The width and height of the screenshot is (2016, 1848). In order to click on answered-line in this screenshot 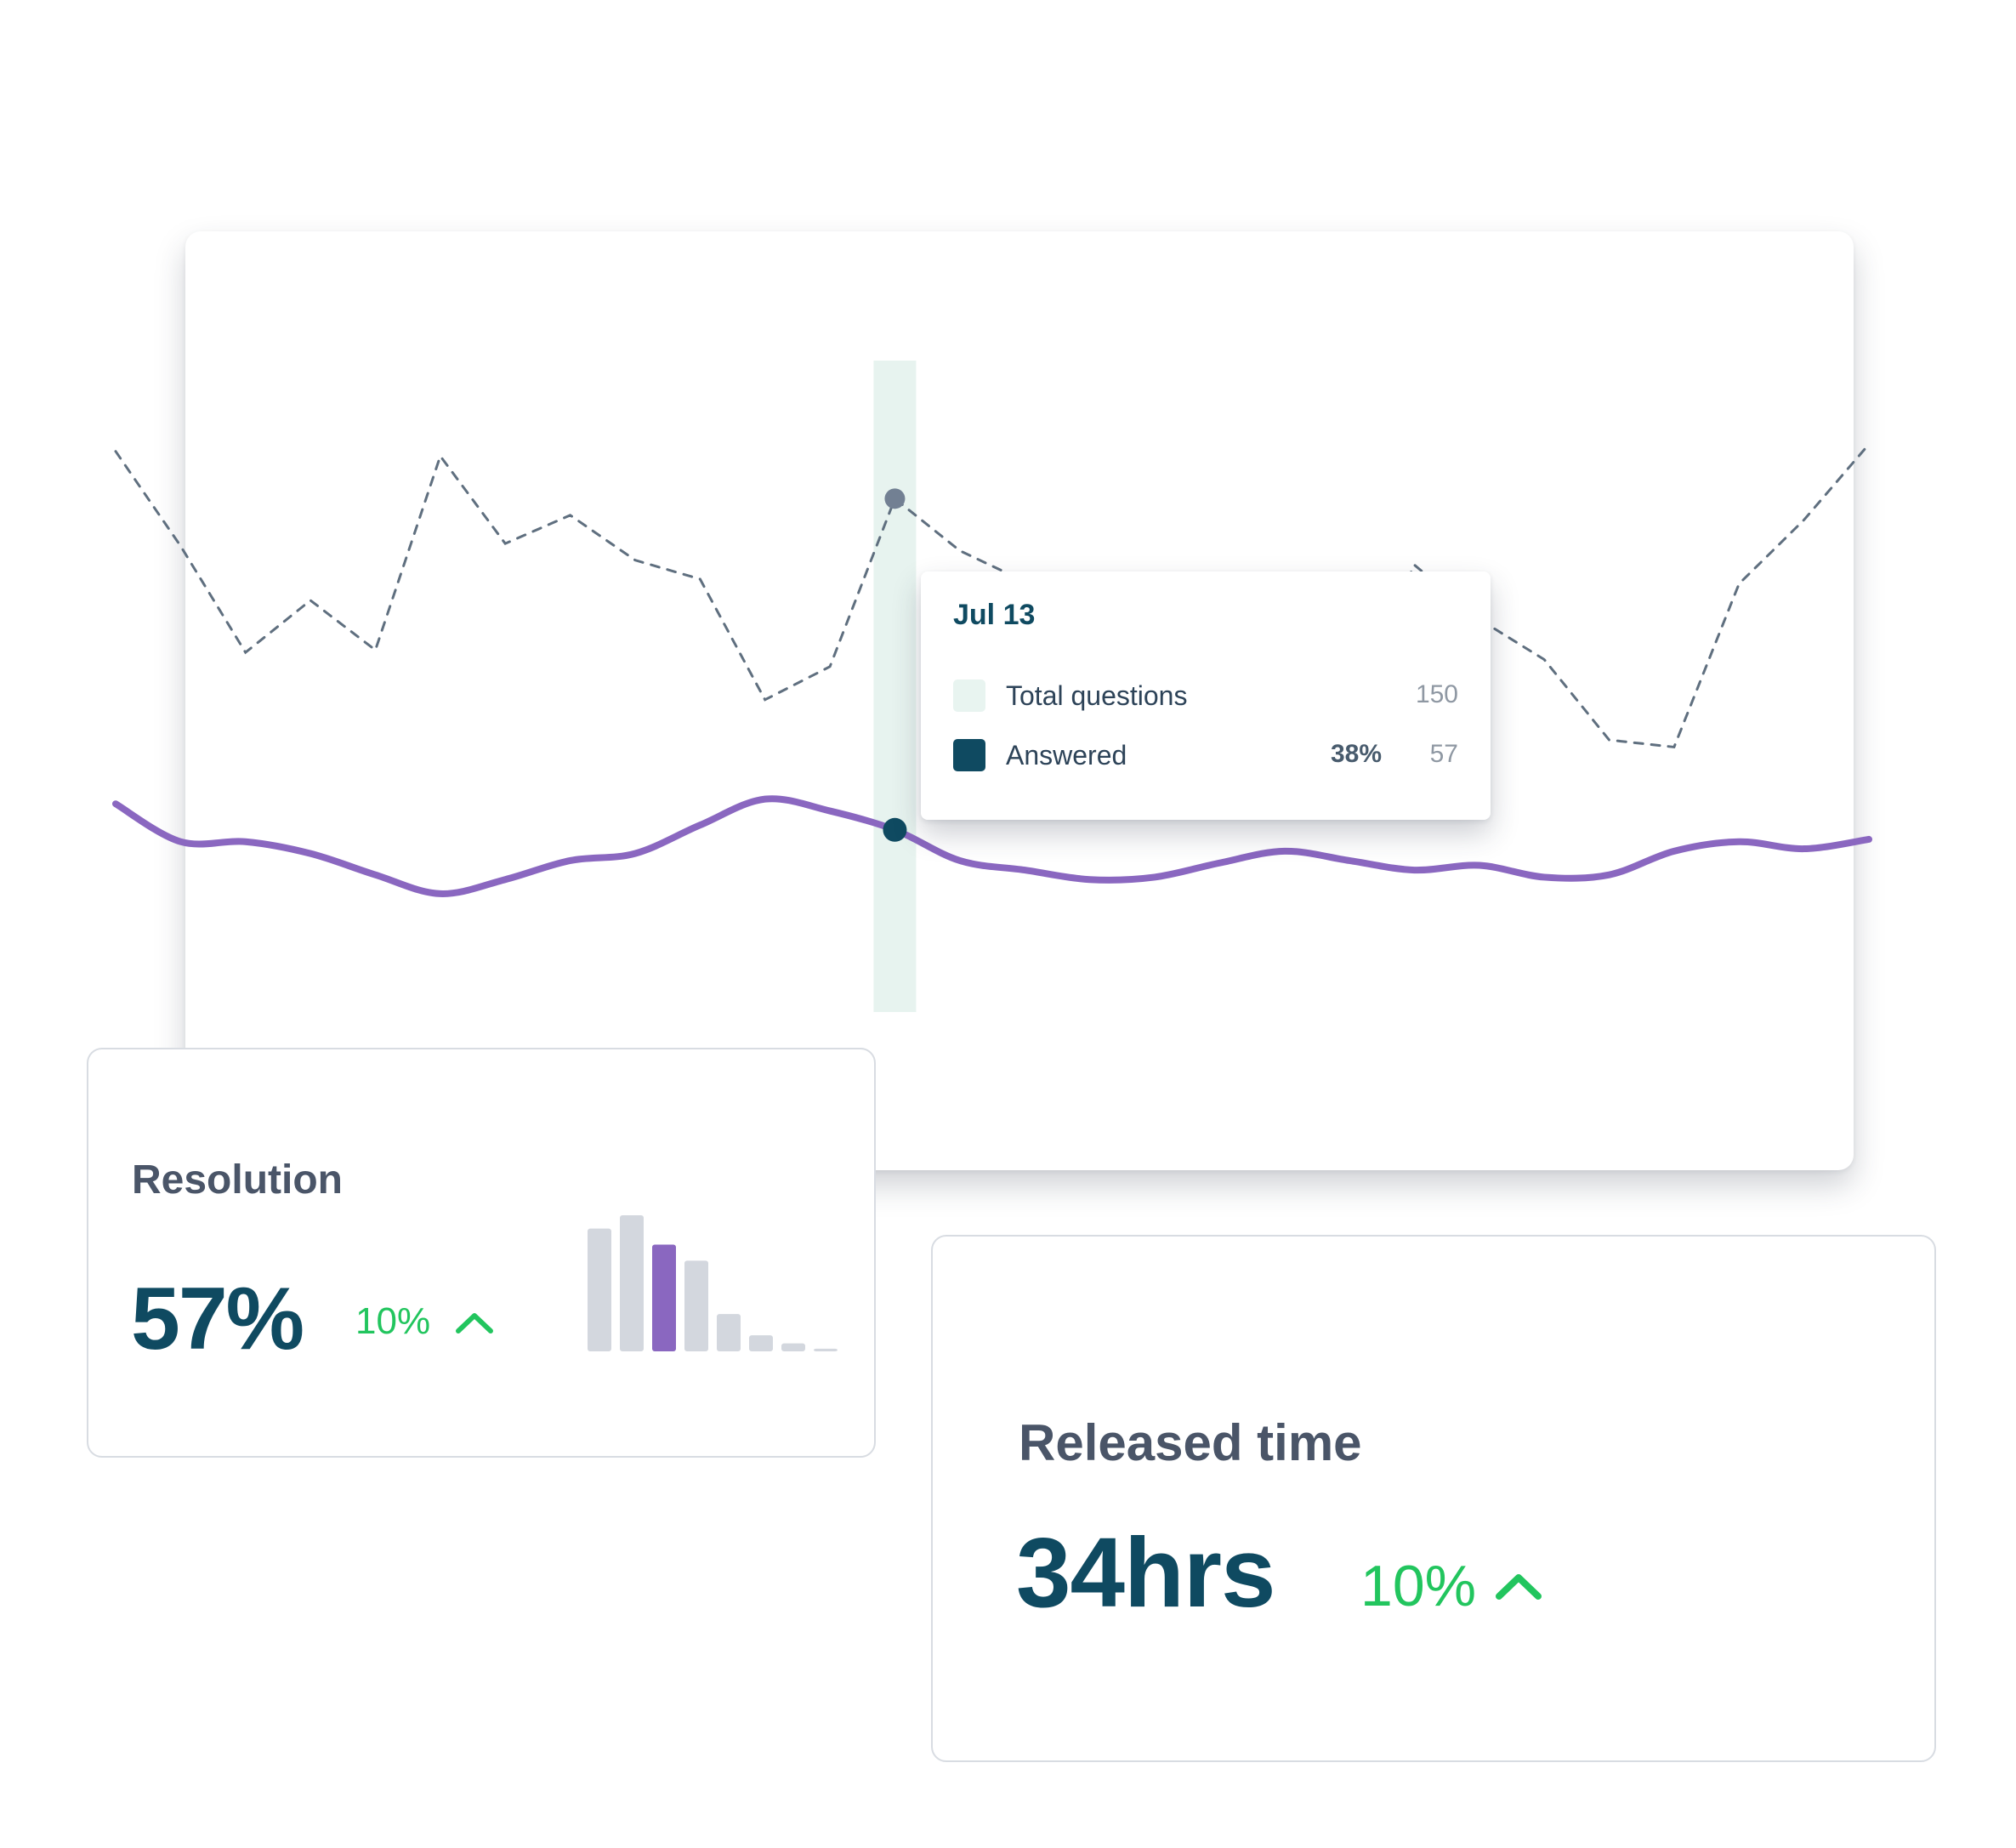, I will do `click(992, 846)`.